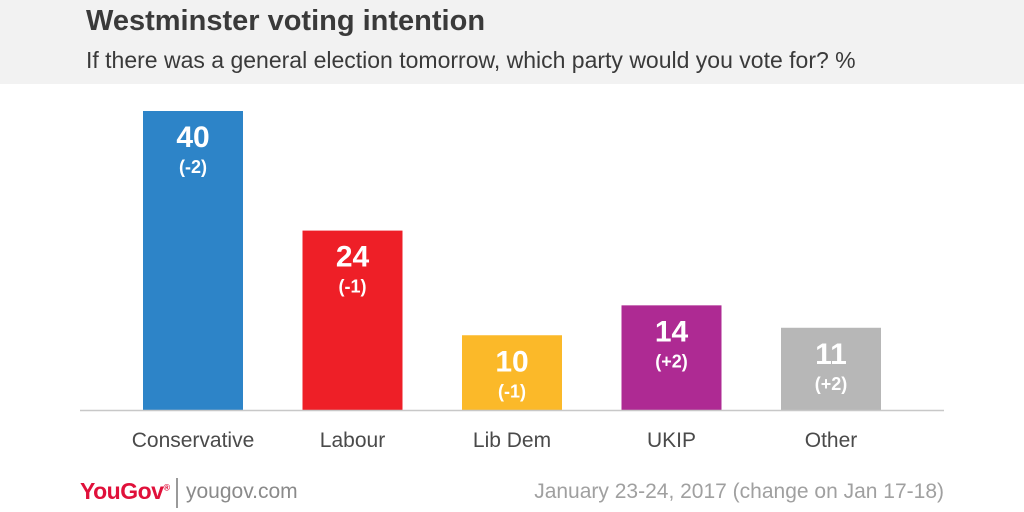 The height and width of the screenshot is (512, 1024). Describe the element at coordinates (352, 440) in the screenshot. I see `x-tick-label: Labour` at that location.